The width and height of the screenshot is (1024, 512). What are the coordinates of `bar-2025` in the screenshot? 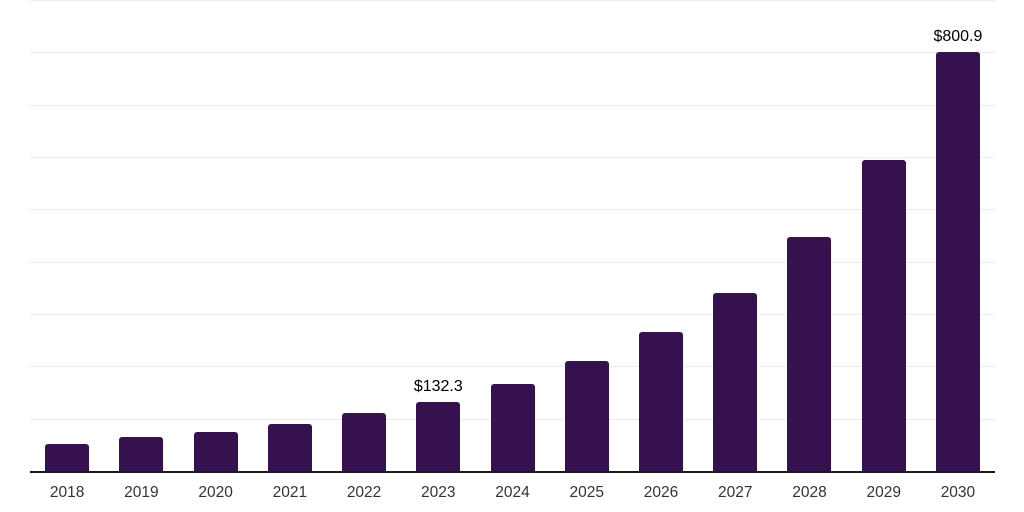 It's located at (586, 416).